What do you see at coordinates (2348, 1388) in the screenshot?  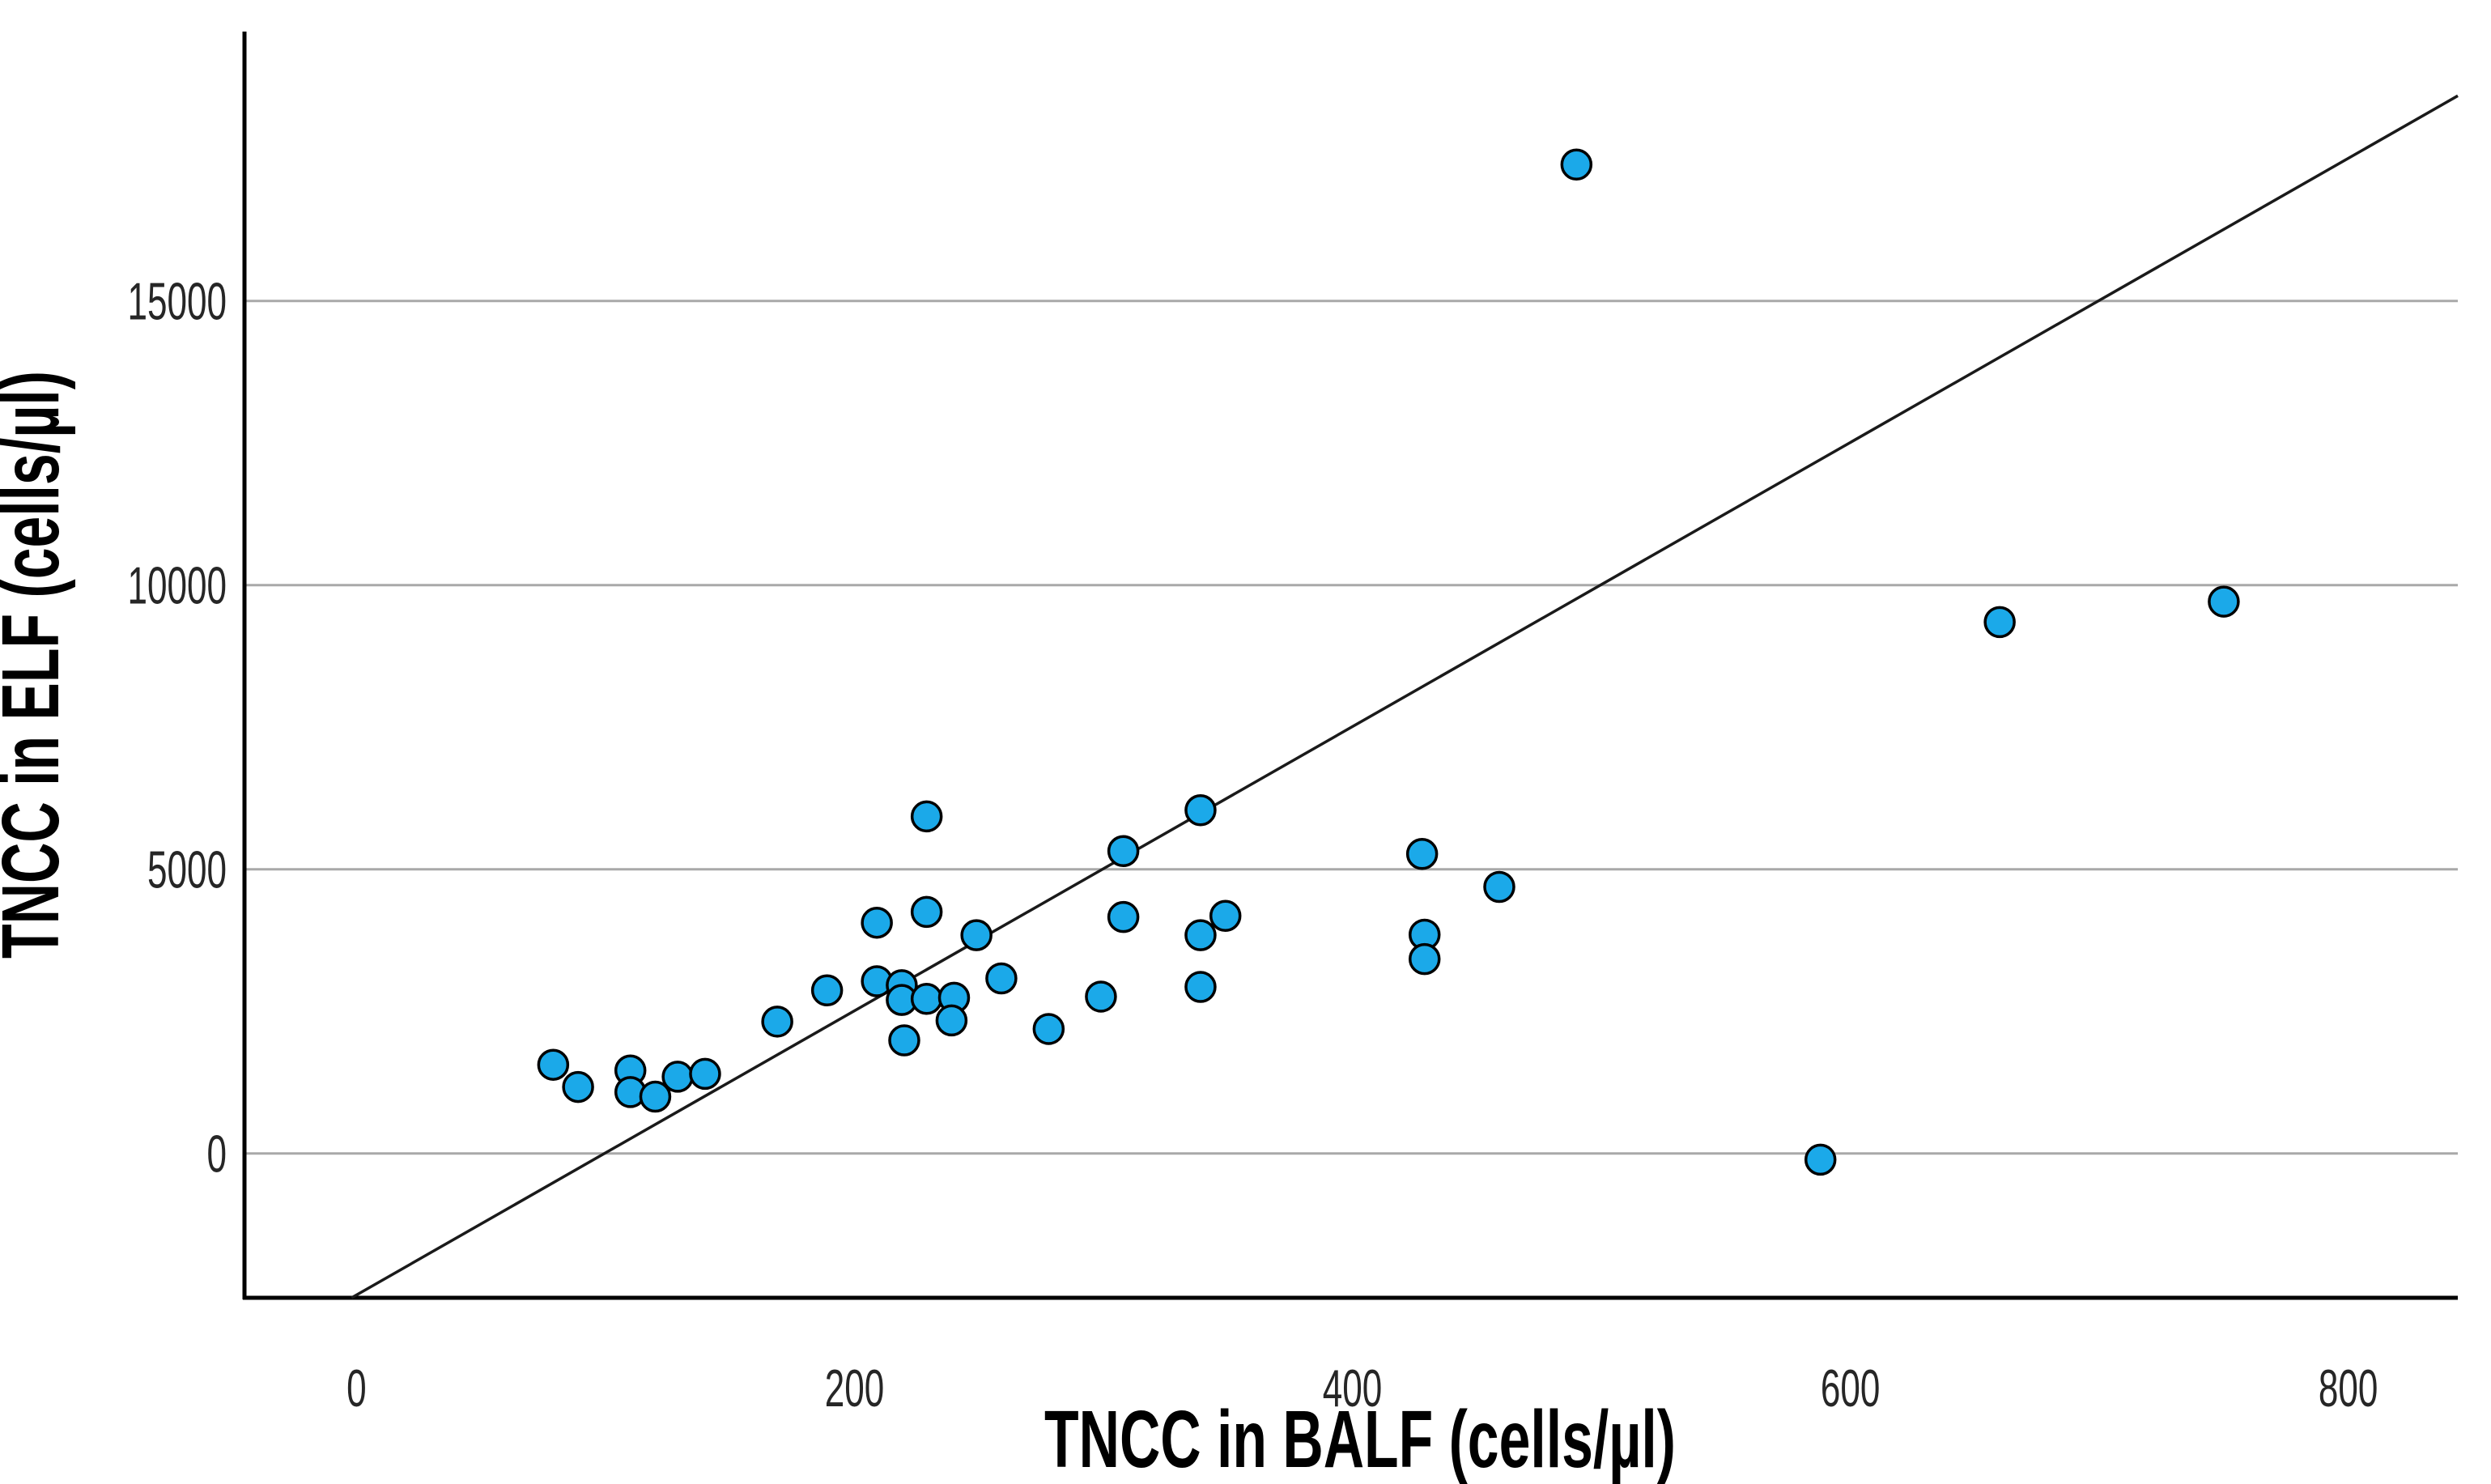 I see `x-tick-label-800: 800` at bounding box center [2348, 1388].